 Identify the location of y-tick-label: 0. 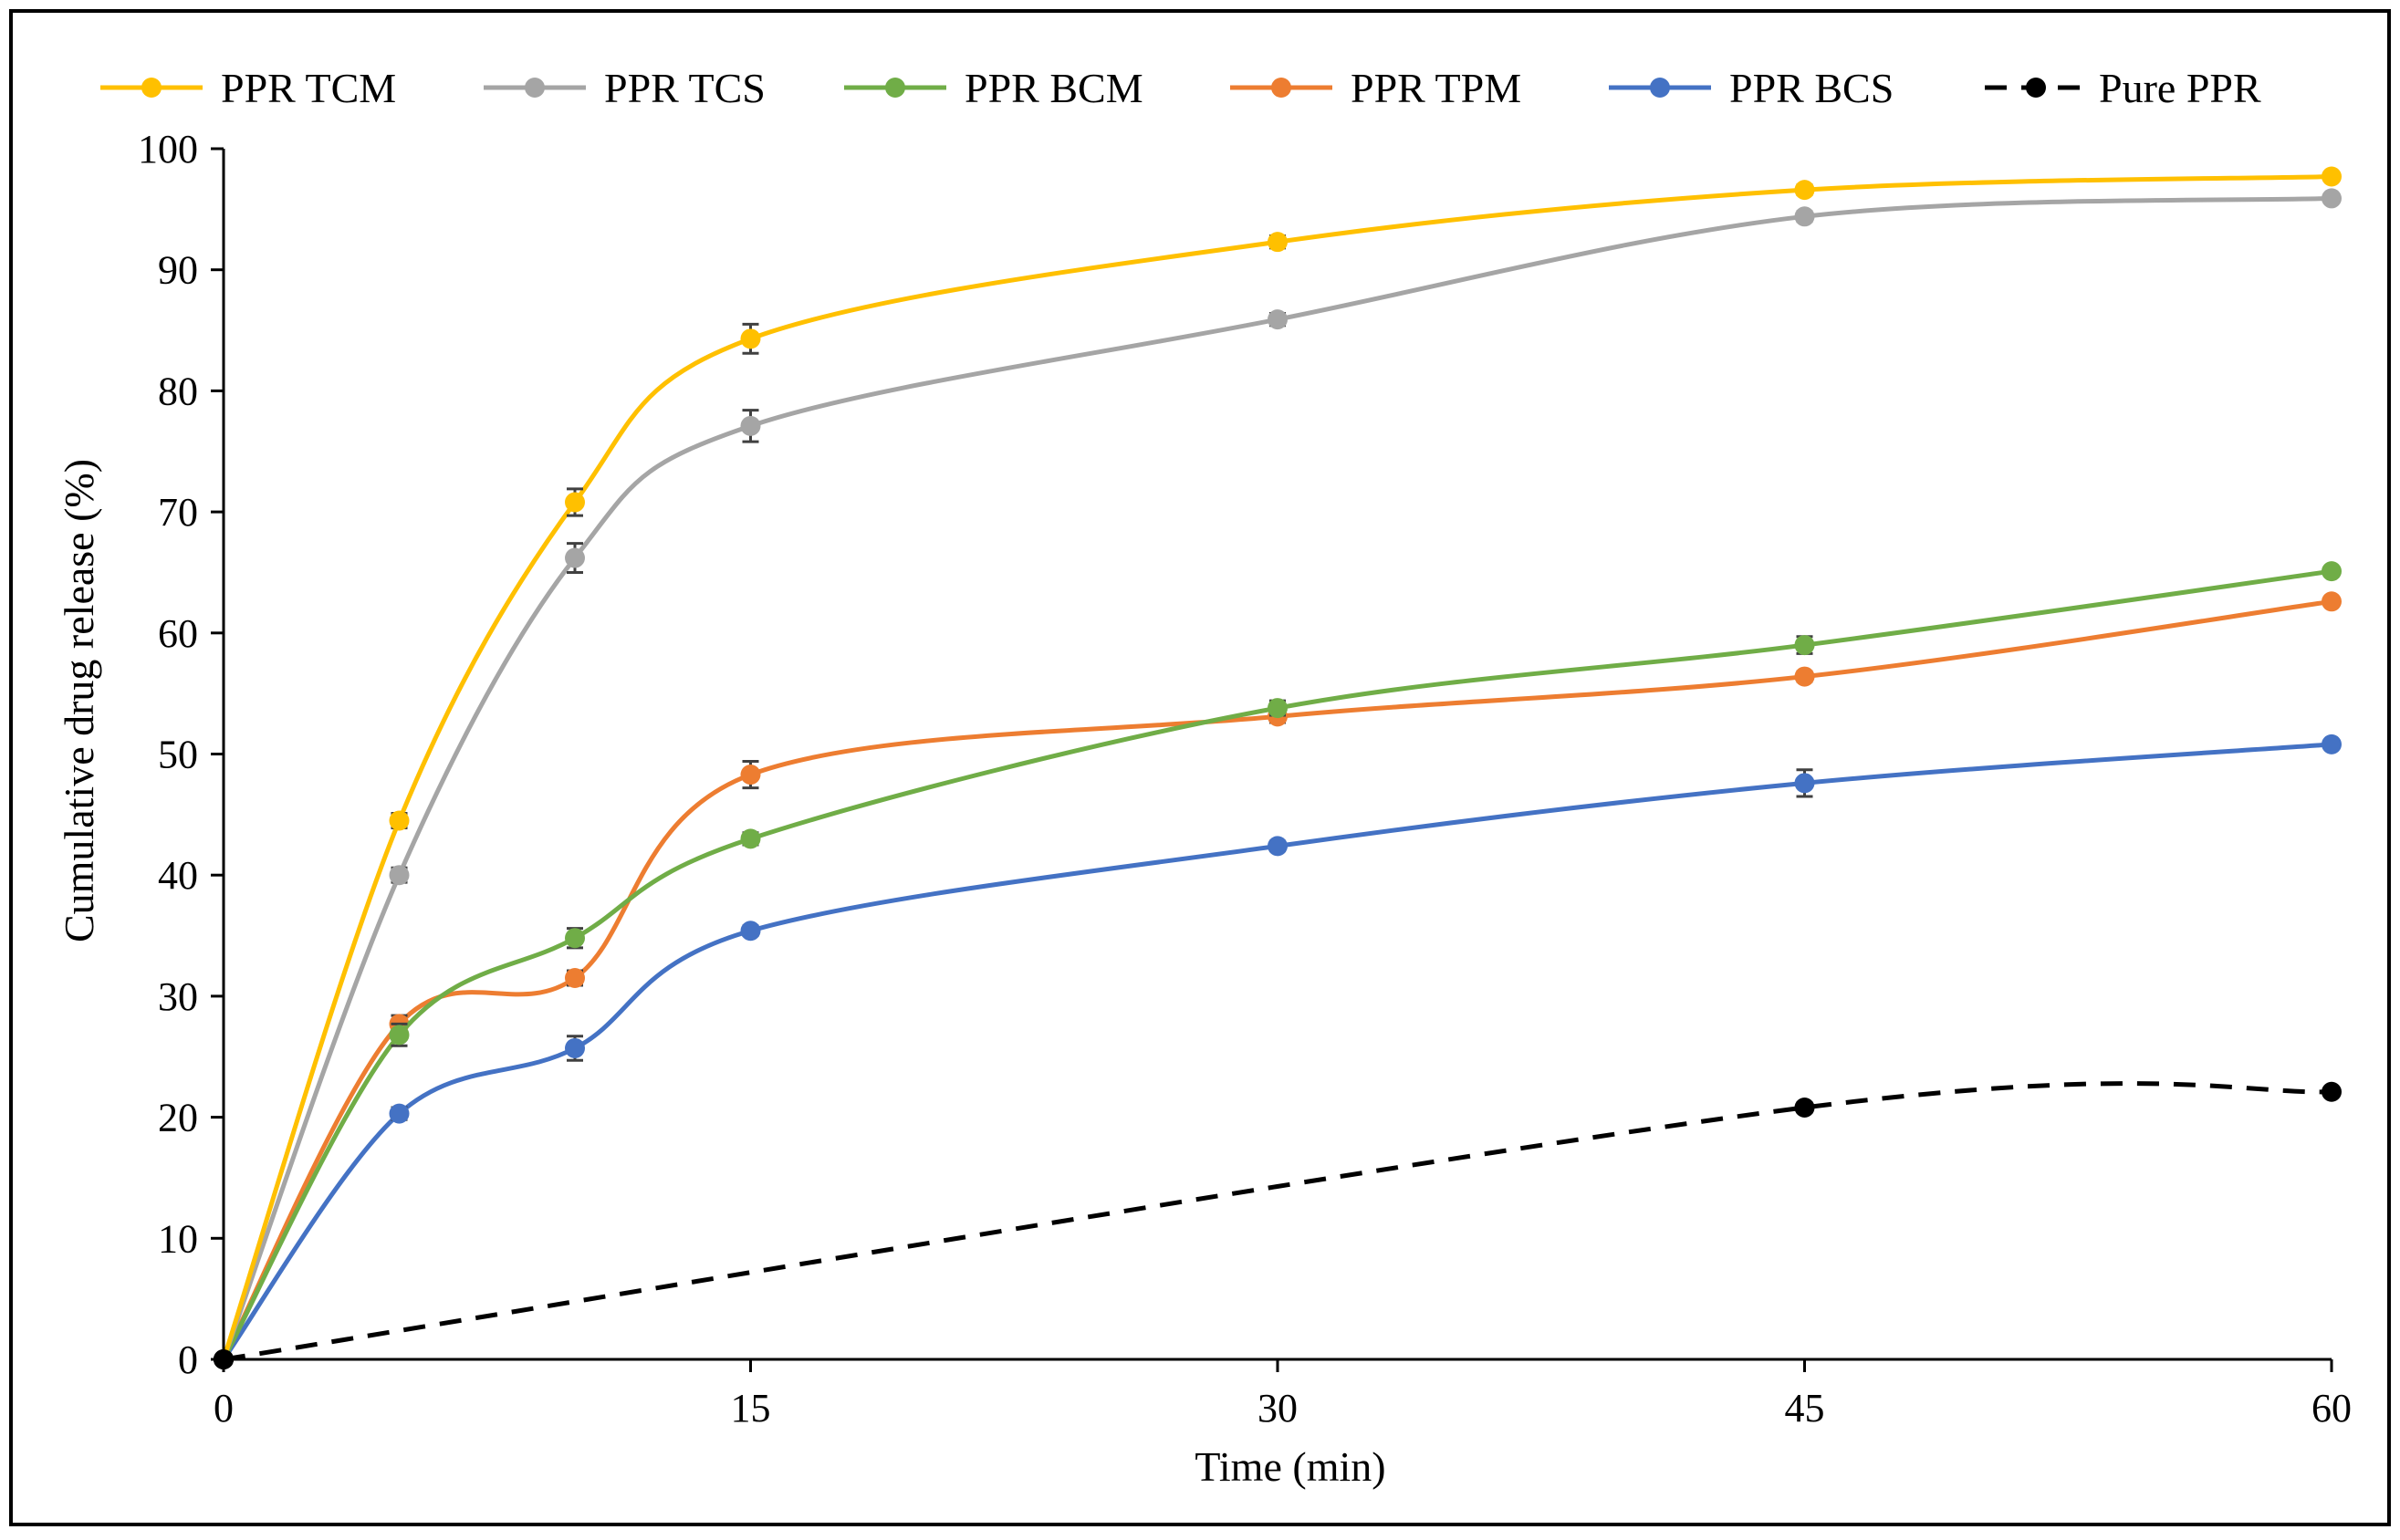
(188, 1359).